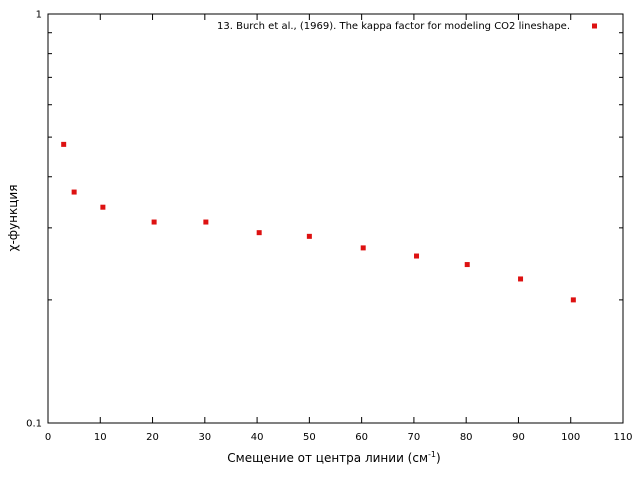 The height and width of the screenshot is (480, 640). What do you see at coordinates (309, 437) in the screenshot?
I see `x-tick-label: 50` at bounding box center [309, 437].